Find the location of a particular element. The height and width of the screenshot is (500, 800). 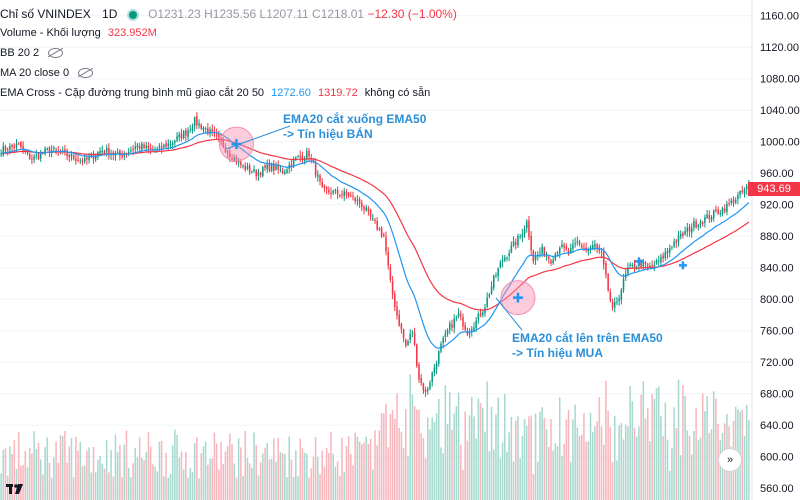

y-tick-label: 640.00 is located at coordinates (777, 426).